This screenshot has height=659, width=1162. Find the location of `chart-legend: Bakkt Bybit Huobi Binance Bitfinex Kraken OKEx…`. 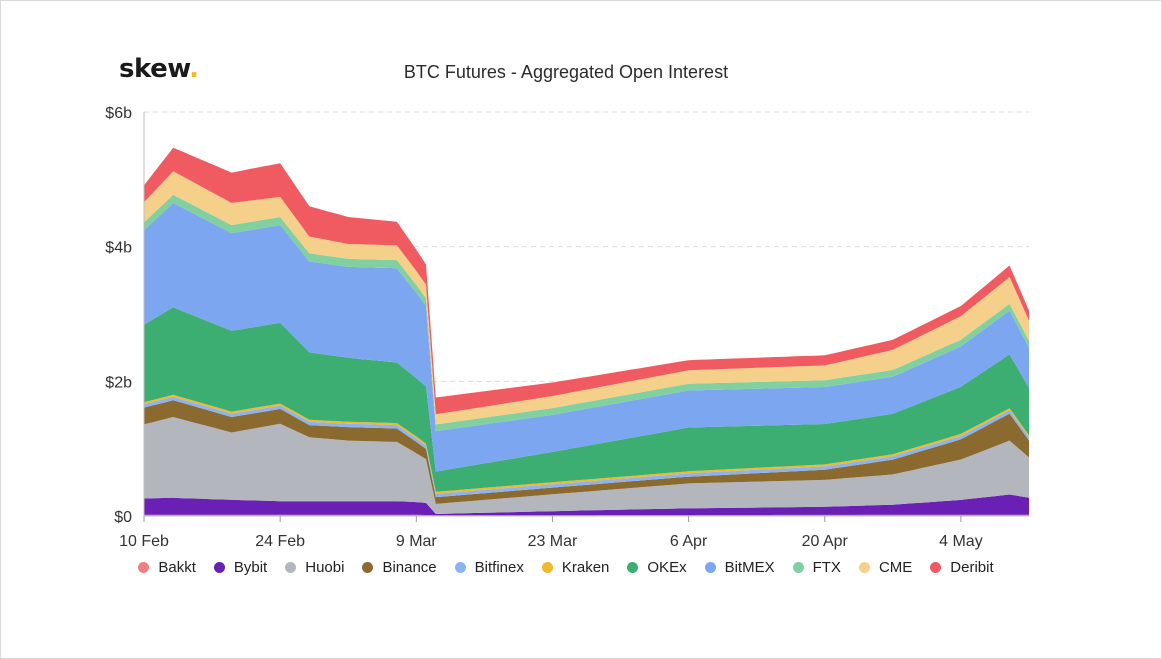

chart-legend: Bakkt Bybit Huobi Binance Bitfinex Kraken OKEx… is located at coordinates (566, 567).